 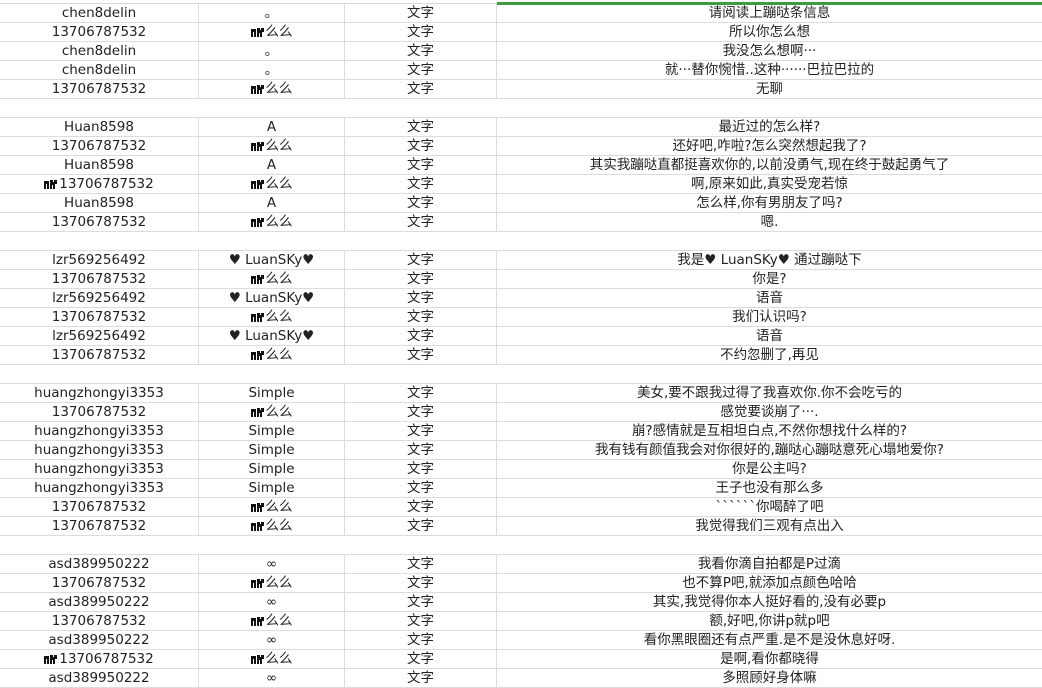 I want to click on table-row: asd389950222 ∞ 文字 多照顾好身体嘛, so click(x=521, y=678).